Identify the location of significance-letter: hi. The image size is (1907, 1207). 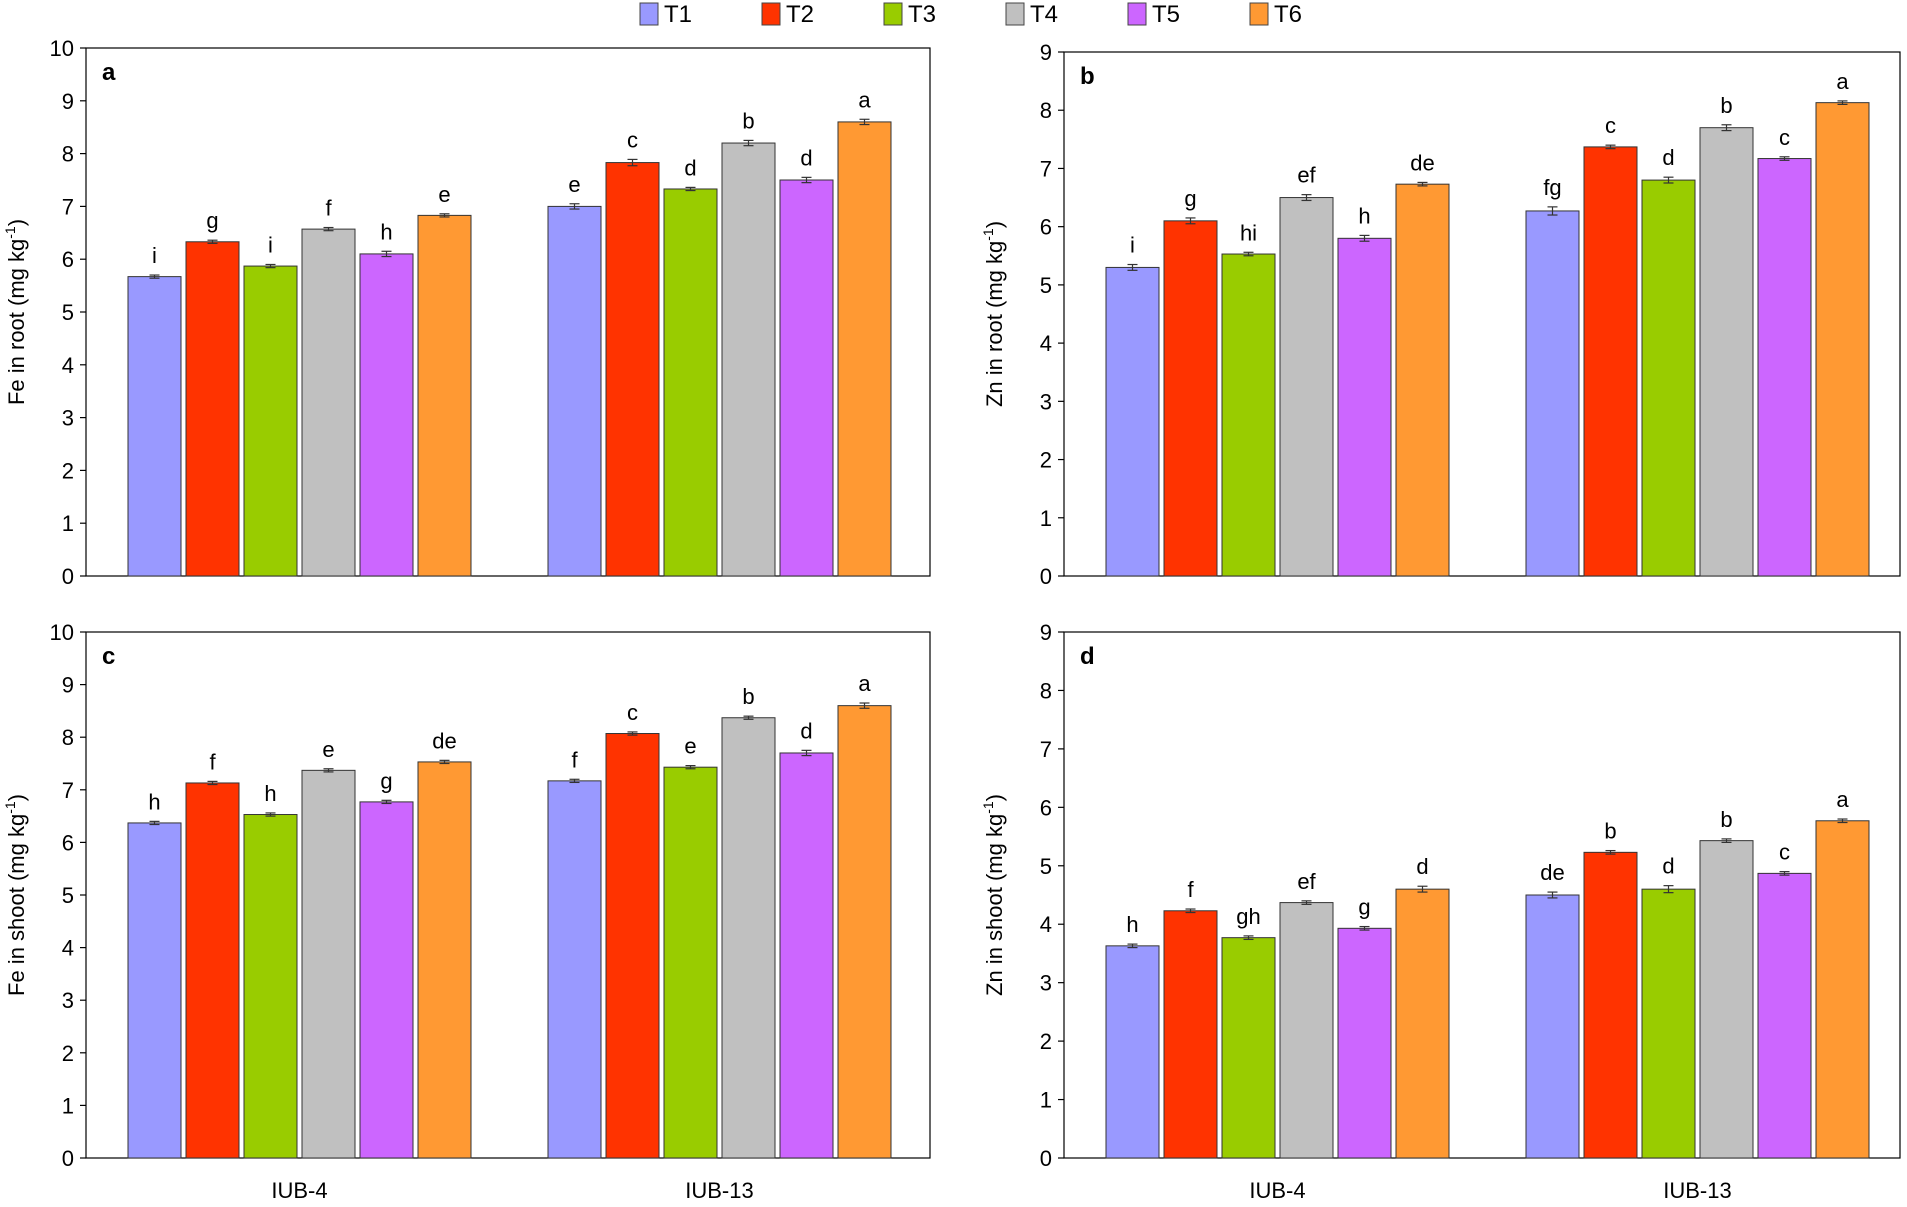
(1248, 232).